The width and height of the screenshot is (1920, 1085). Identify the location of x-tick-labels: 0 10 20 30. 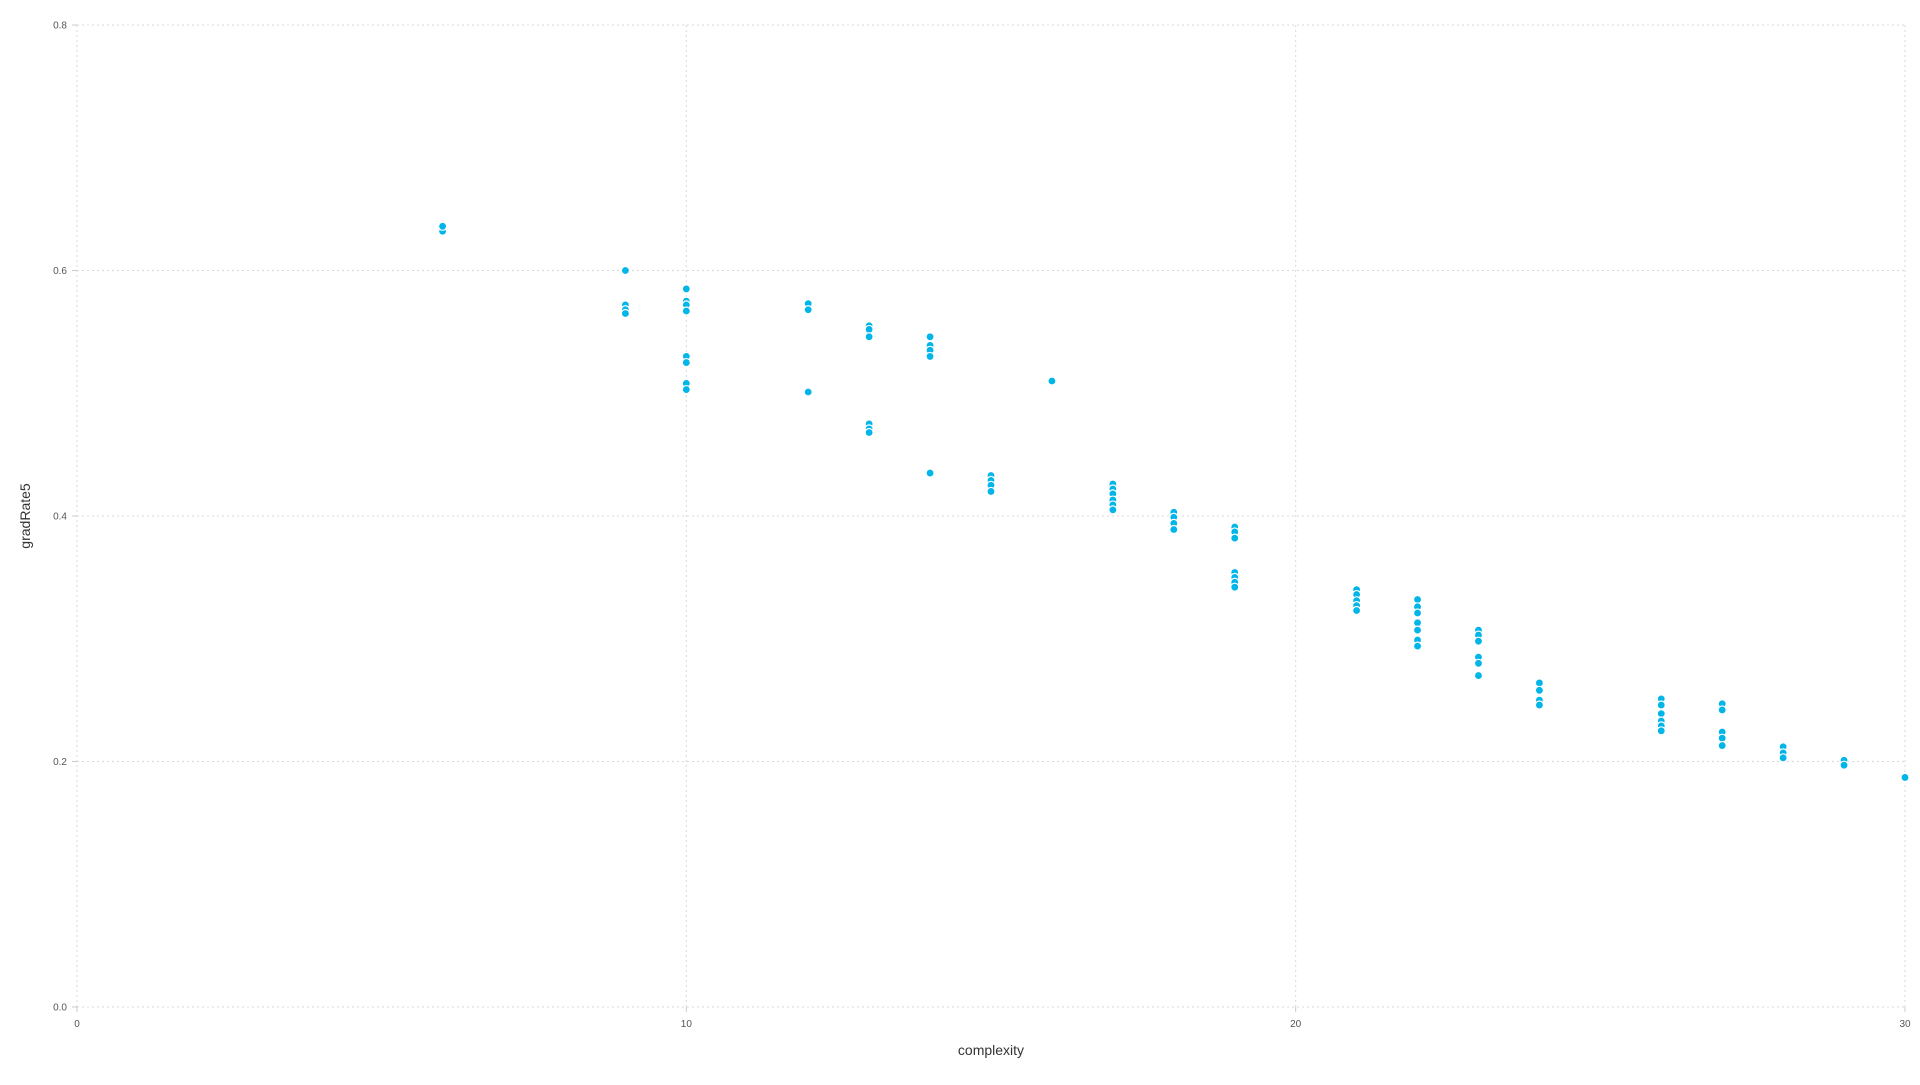
(992, 1024).